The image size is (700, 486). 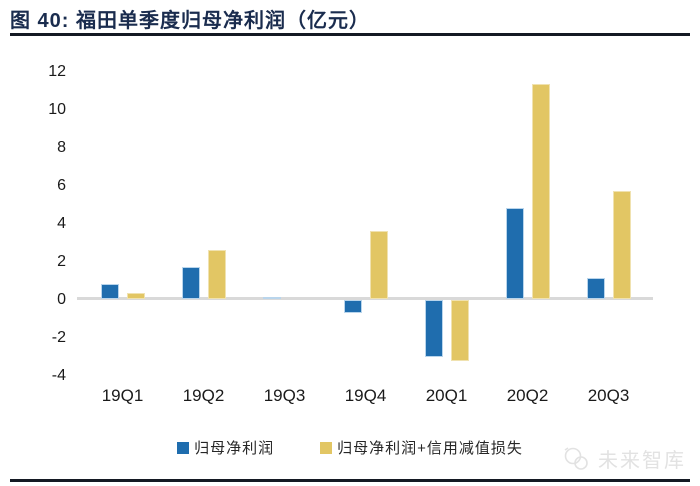 I want to click on page-title: 图 40: 福田单季度归母净利润（亿元）, so click(x=190, y=21).